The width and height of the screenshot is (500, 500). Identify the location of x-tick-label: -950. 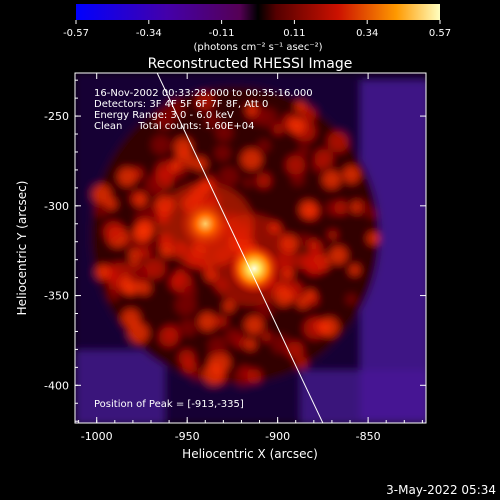
(187, 436).